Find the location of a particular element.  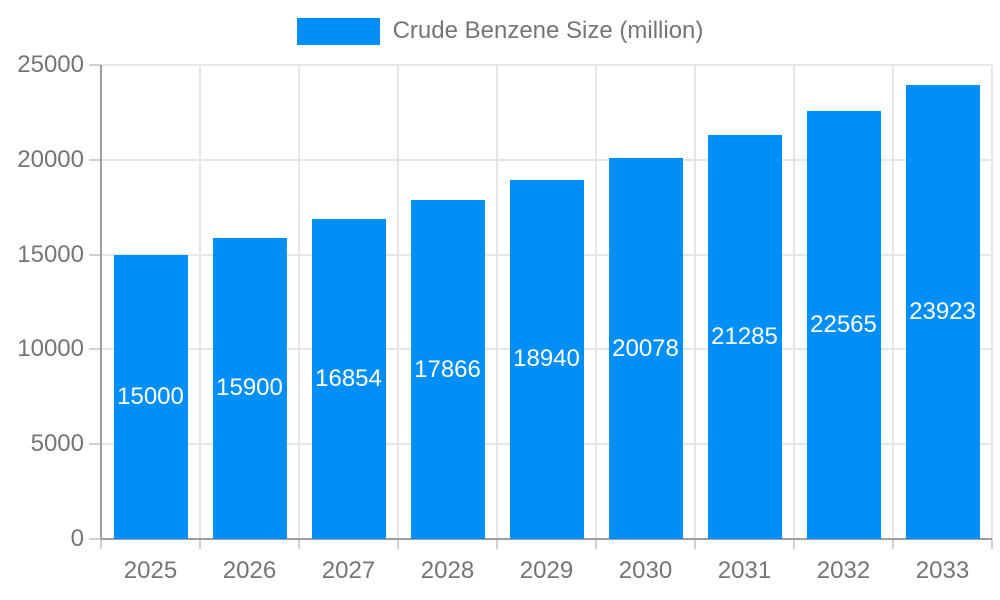

bar-value-label: 16854 is located at coordinates (348, 379).